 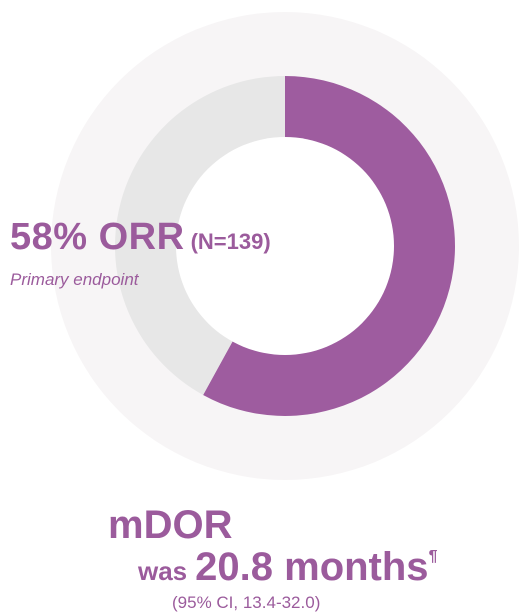 I want to click on mdor-footnote-mark: ¶, so click(x=433, y=556).